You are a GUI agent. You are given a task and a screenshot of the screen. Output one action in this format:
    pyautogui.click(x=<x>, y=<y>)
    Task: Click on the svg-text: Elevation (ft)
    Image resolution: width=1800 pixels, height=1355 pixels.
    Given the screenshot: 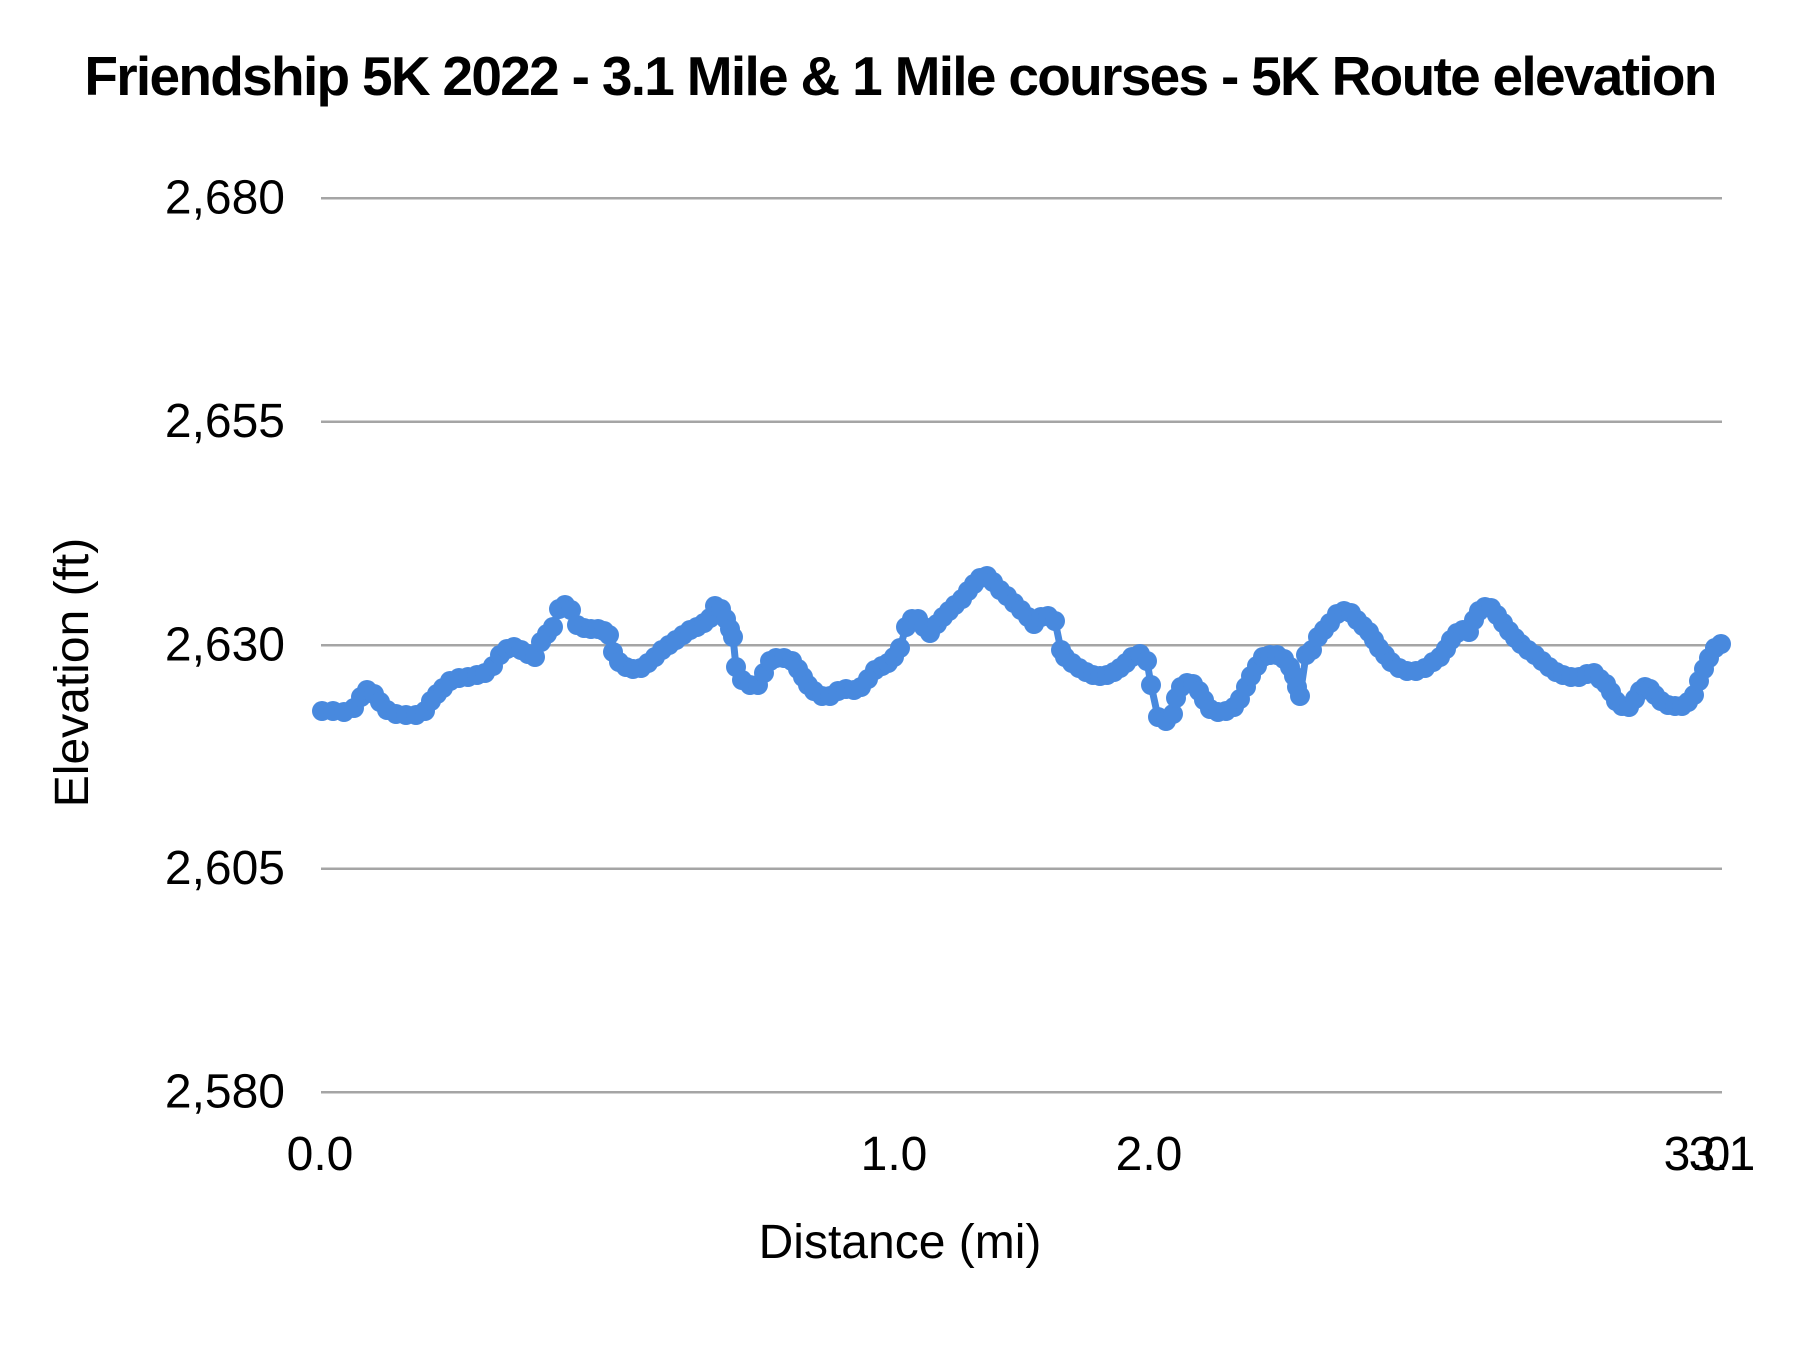 What is the action you would take?
    pyautogui.click(x=72, y=672)
    